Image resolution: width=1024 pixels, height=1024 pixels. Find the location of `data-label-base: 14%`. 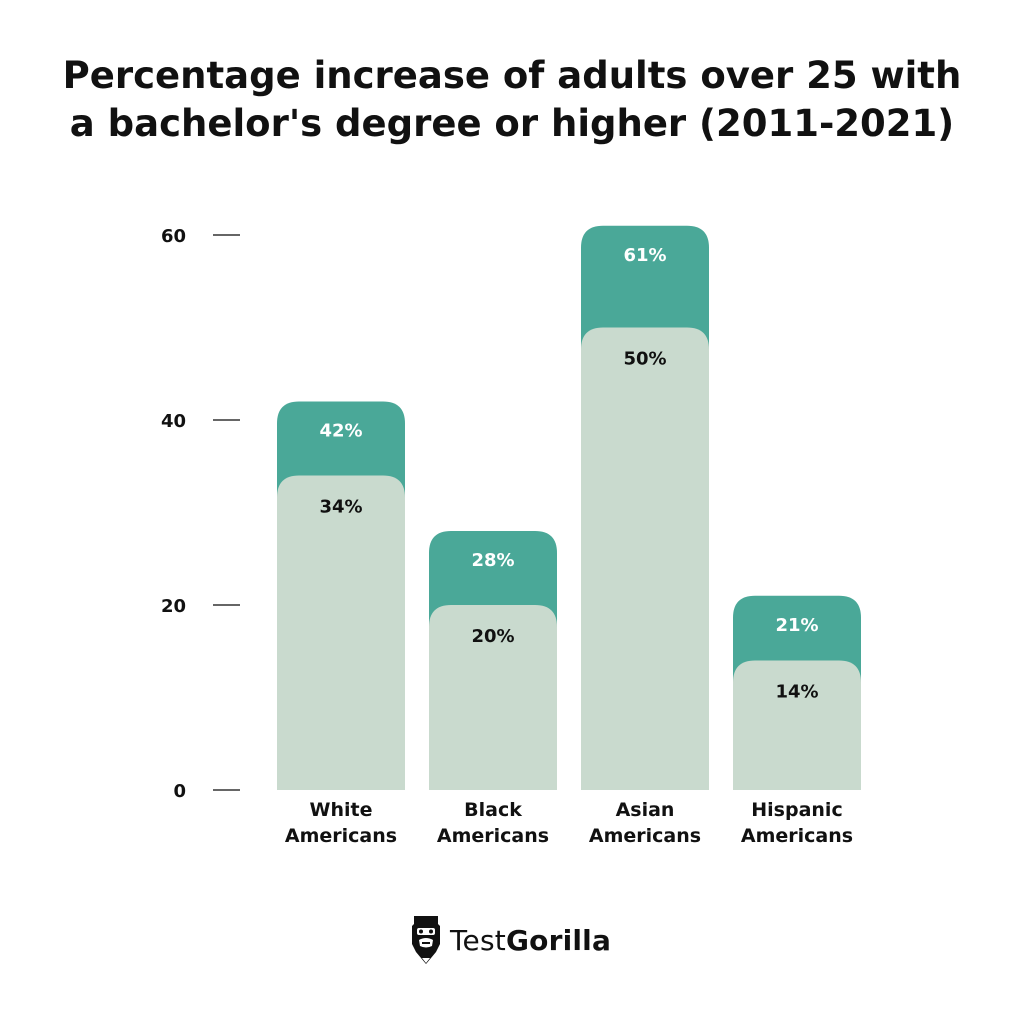

data-label-base: 14% is located at coordinates (796, 692).